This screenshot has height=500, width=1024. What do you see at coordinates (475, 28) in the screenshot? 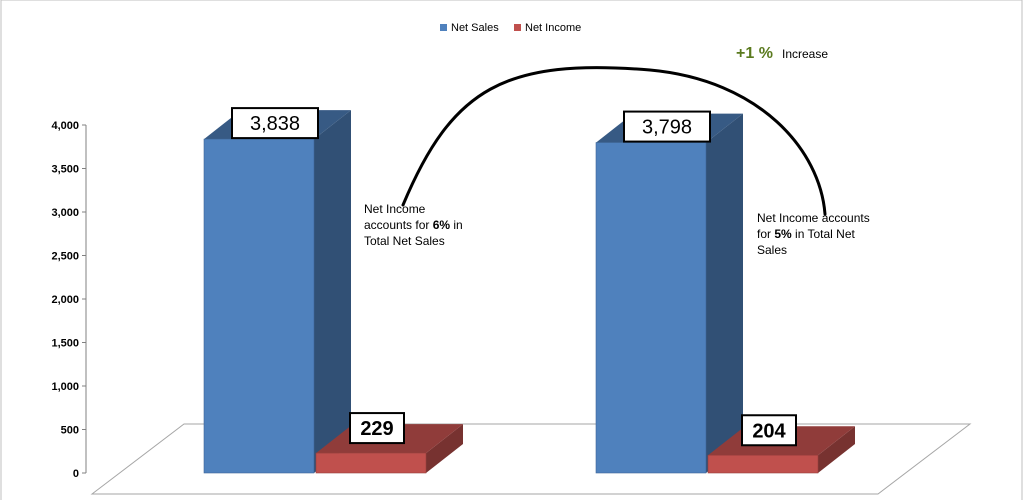
I see `legend-label: Net Sales` at bounding box center [475, 28].